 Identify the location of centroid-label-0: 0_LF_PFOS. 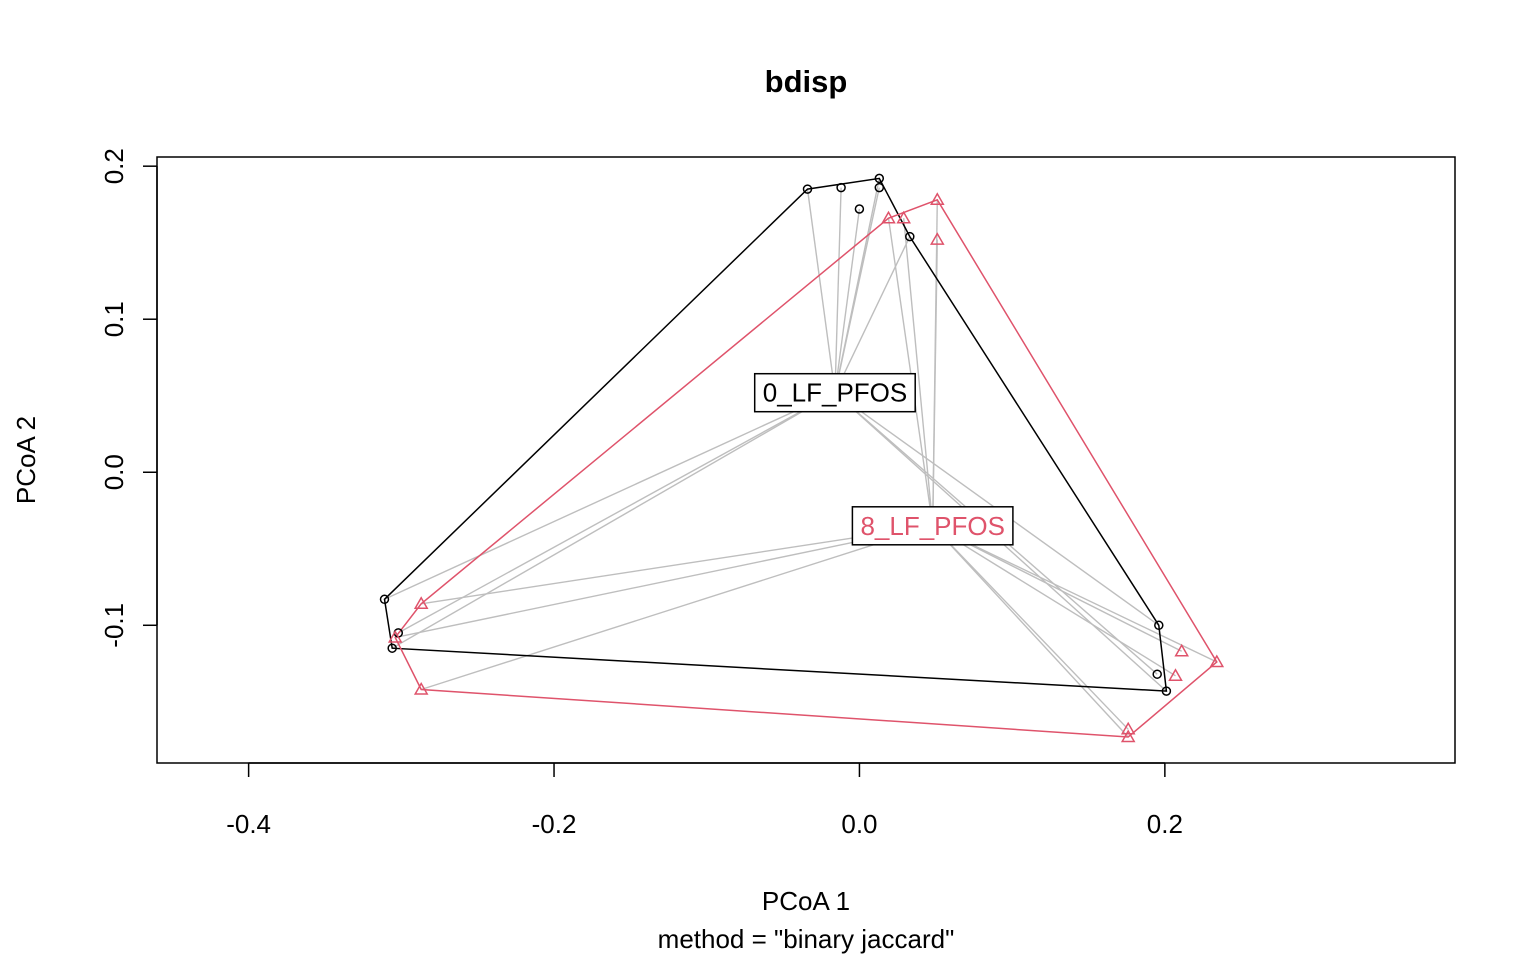
(834, 392).